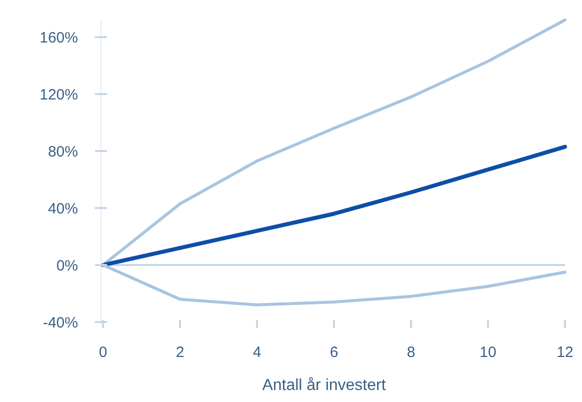 This screenshot has width=582, height=402. What do you see at coordinates (60, 323) in the screenshot?
I see `y-tick-label: -40%` at bounding box center [60, 323].